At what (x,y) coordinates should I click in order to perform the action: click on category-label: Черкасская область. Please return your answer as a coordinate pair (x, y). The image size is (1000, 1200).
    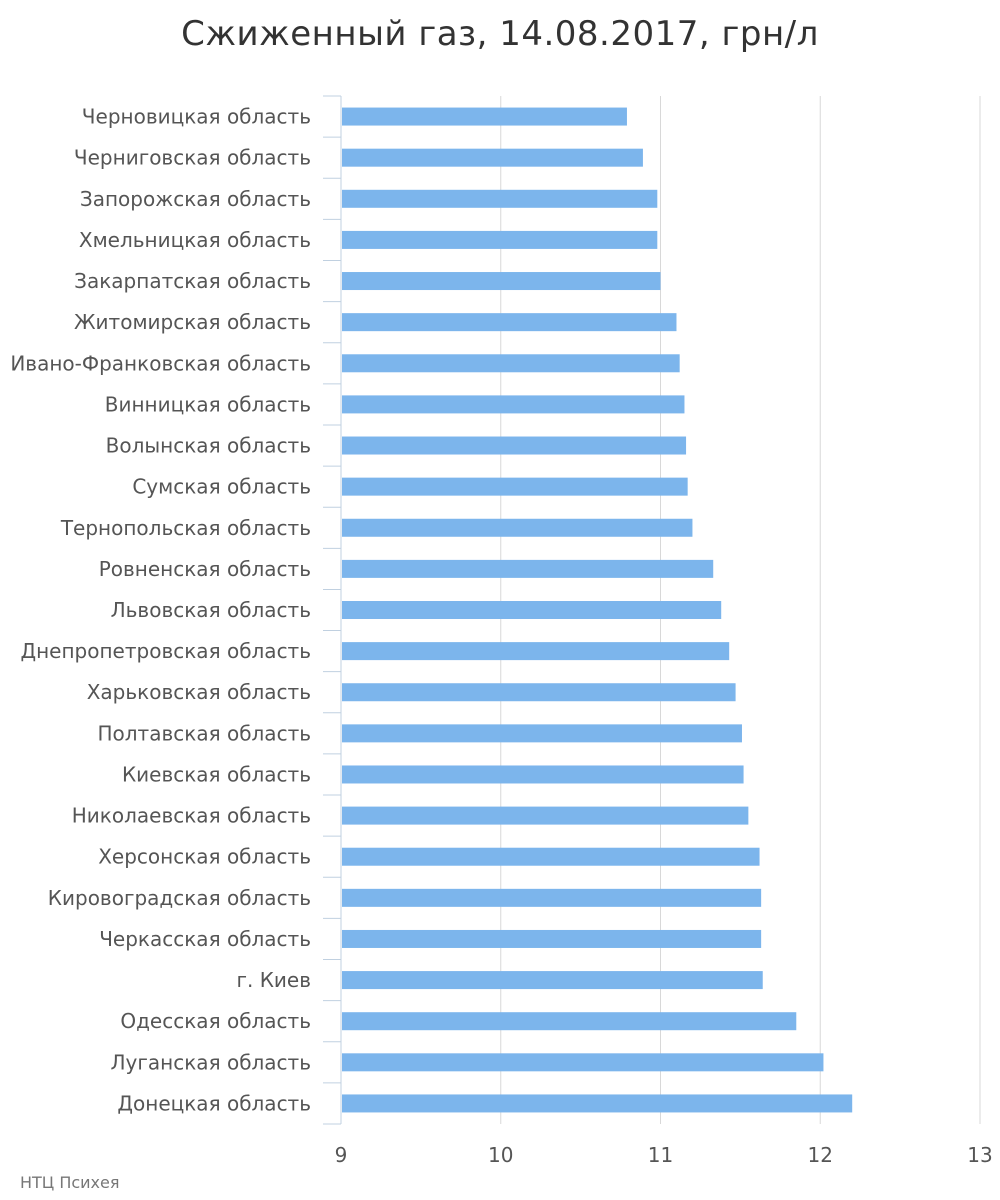
    Looking at the image, I should click on (205, 939).